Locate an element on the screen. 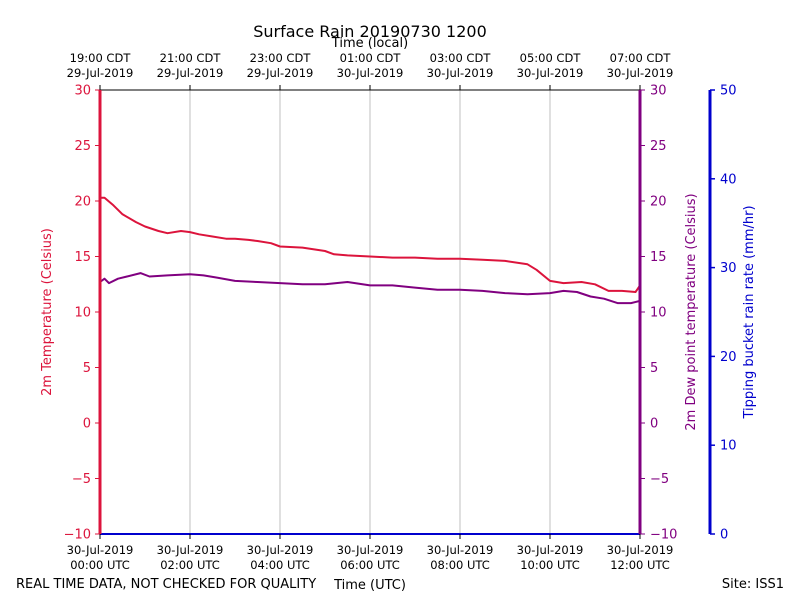 This screenshot has width=800, height=600. top-tick-time: 01:00 CDT is located at coordinates (371, 58).